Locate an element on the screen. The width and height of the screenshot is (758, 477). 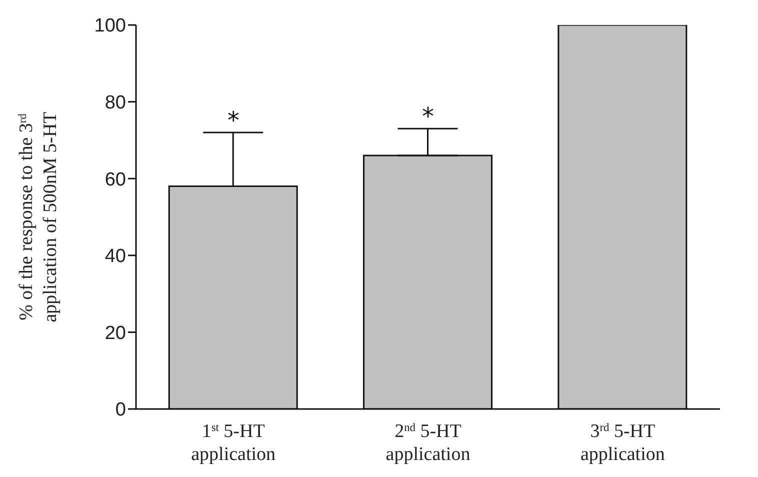
x-tick-label: 3$^{rd}$ 5-HT application is located at coordinates (623, 443).